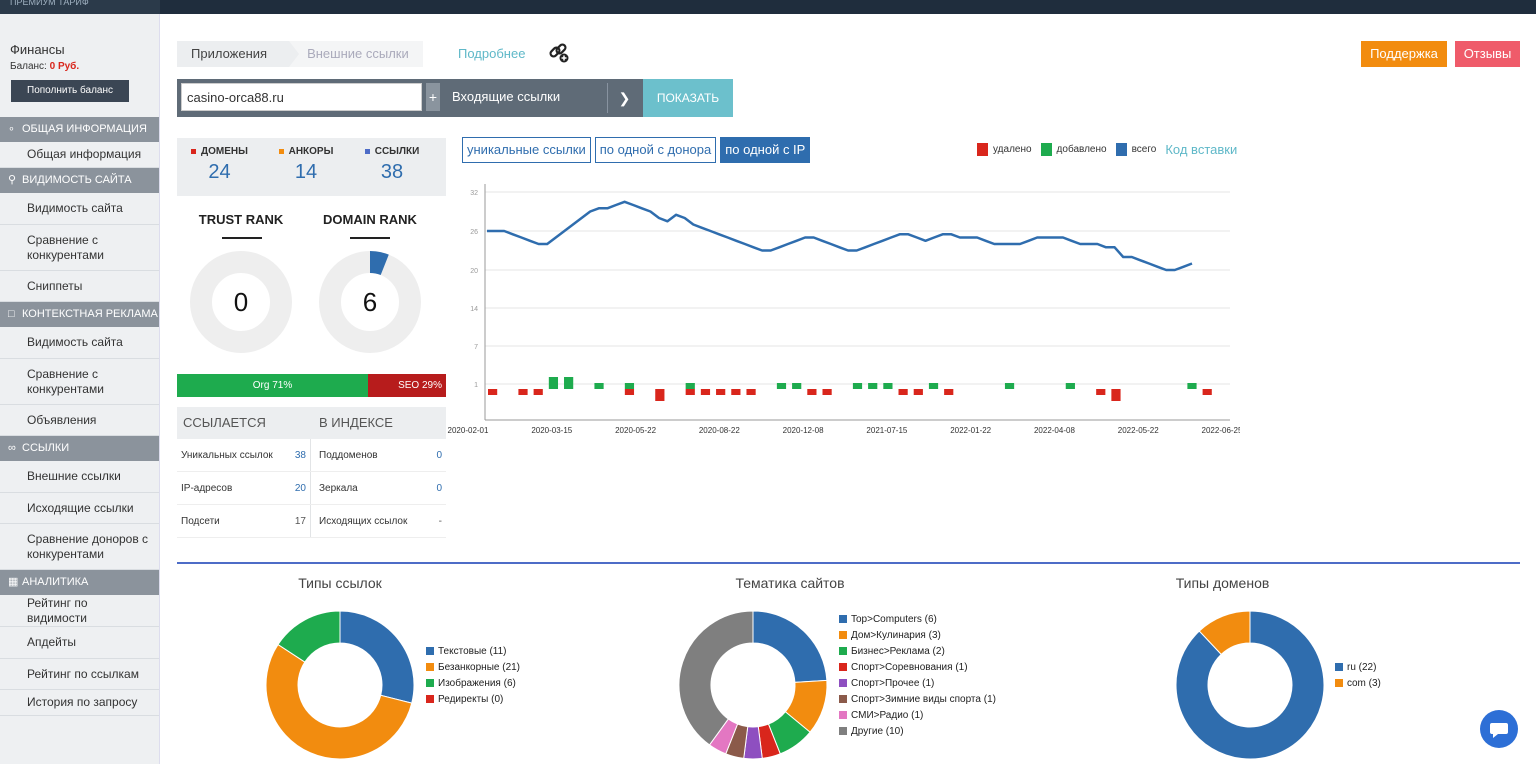 The height and width of the screenshot is (764, 1536). What do you see at coordinates (1499, 729) in the screenshot?
I see `chat-button` at bounding box center [1499, 729].